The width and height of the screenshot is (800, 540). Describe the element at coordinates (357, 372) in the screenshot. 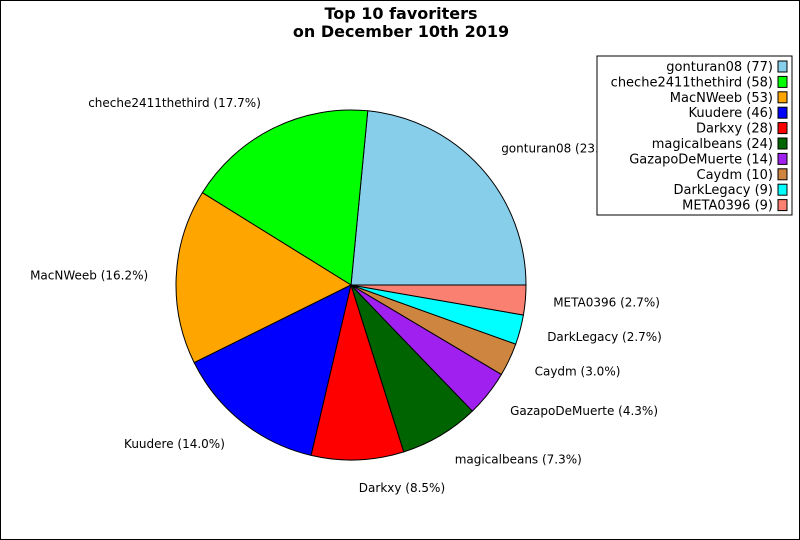

I see `slice-Darkxy` at that location.